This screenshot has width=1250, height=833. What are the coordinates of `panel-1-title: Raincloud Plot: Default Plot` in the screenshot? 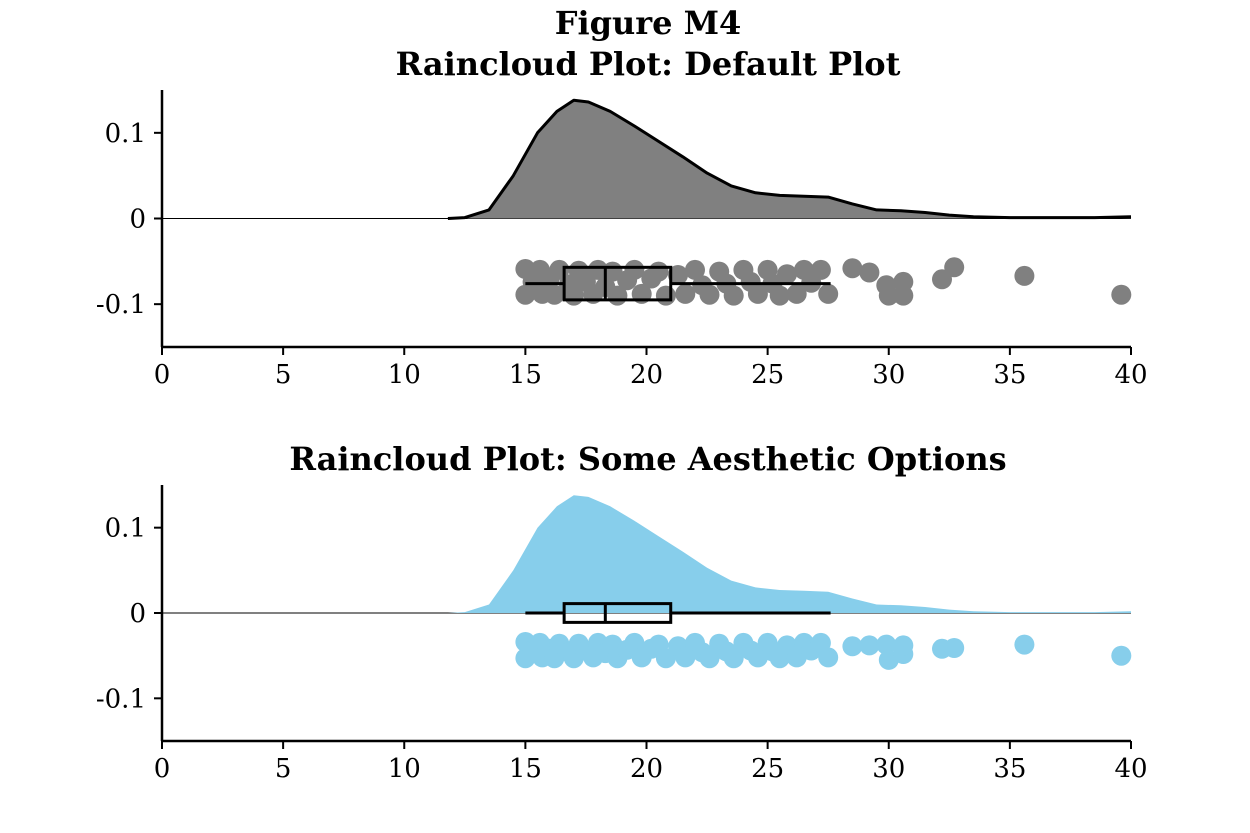 It's located at (648, 64).